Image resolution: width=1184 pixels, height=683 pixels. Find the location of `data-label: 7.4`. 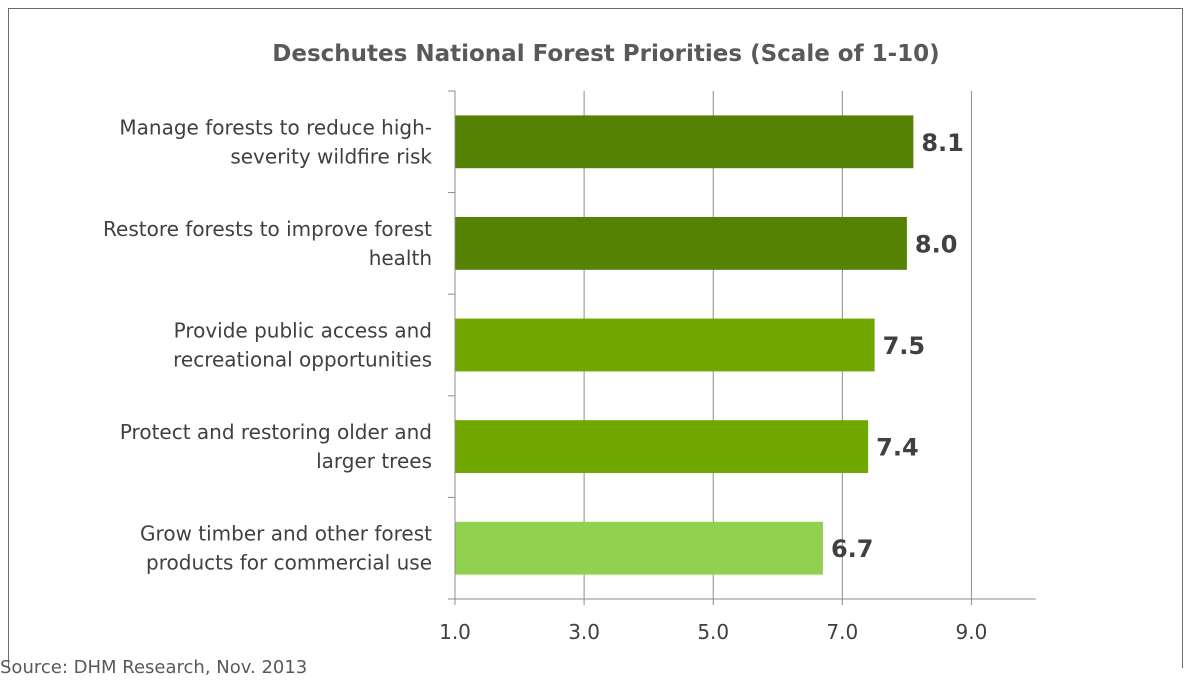

data-label: 7.4 is located at coordinates (897, 448).